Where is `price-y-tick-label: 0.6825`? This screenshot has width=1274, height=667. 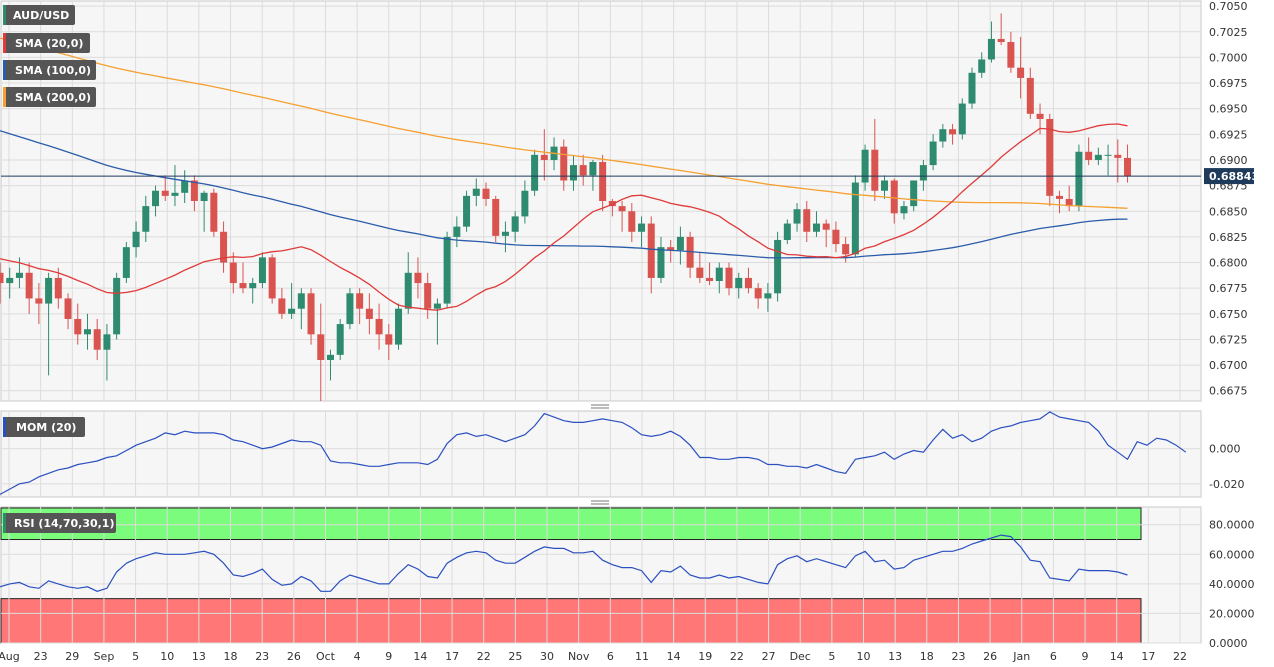 price-y-tick-label: 0.6825 is located at coordinates (1228, 237).